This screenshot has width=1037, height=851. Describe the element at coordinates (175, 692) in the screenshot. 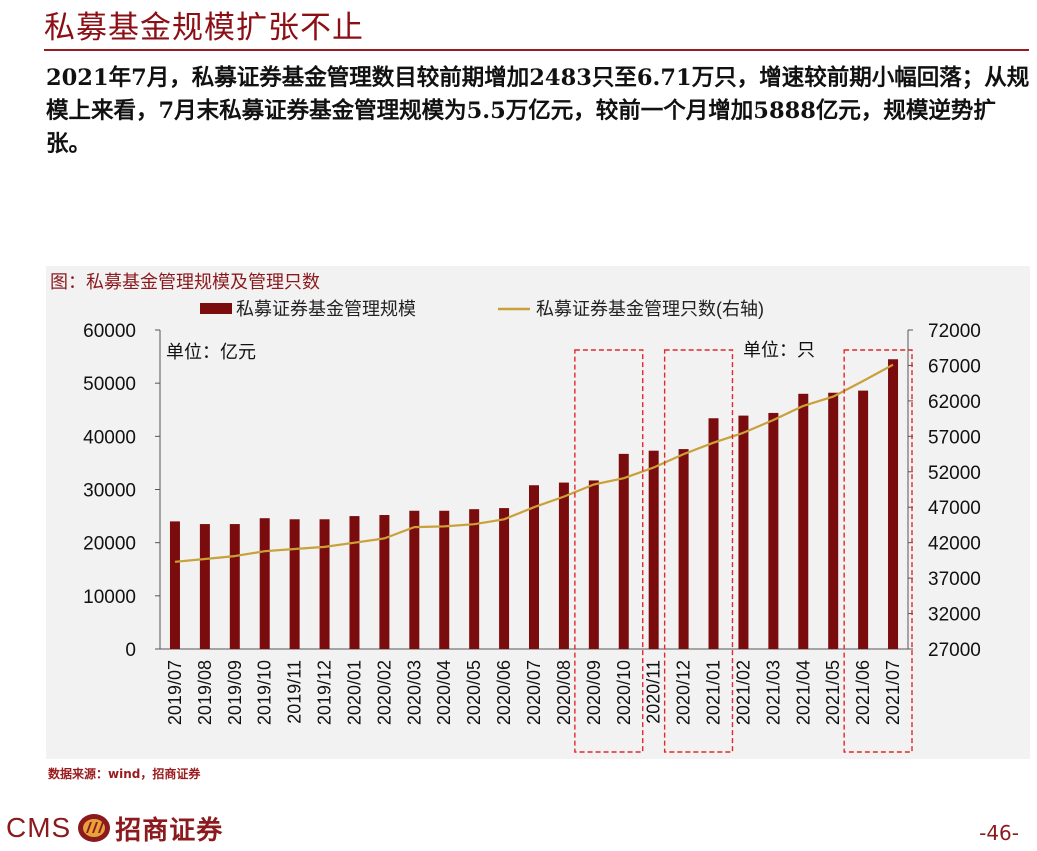

I see `x-tick-label: 2019/07` at that location.